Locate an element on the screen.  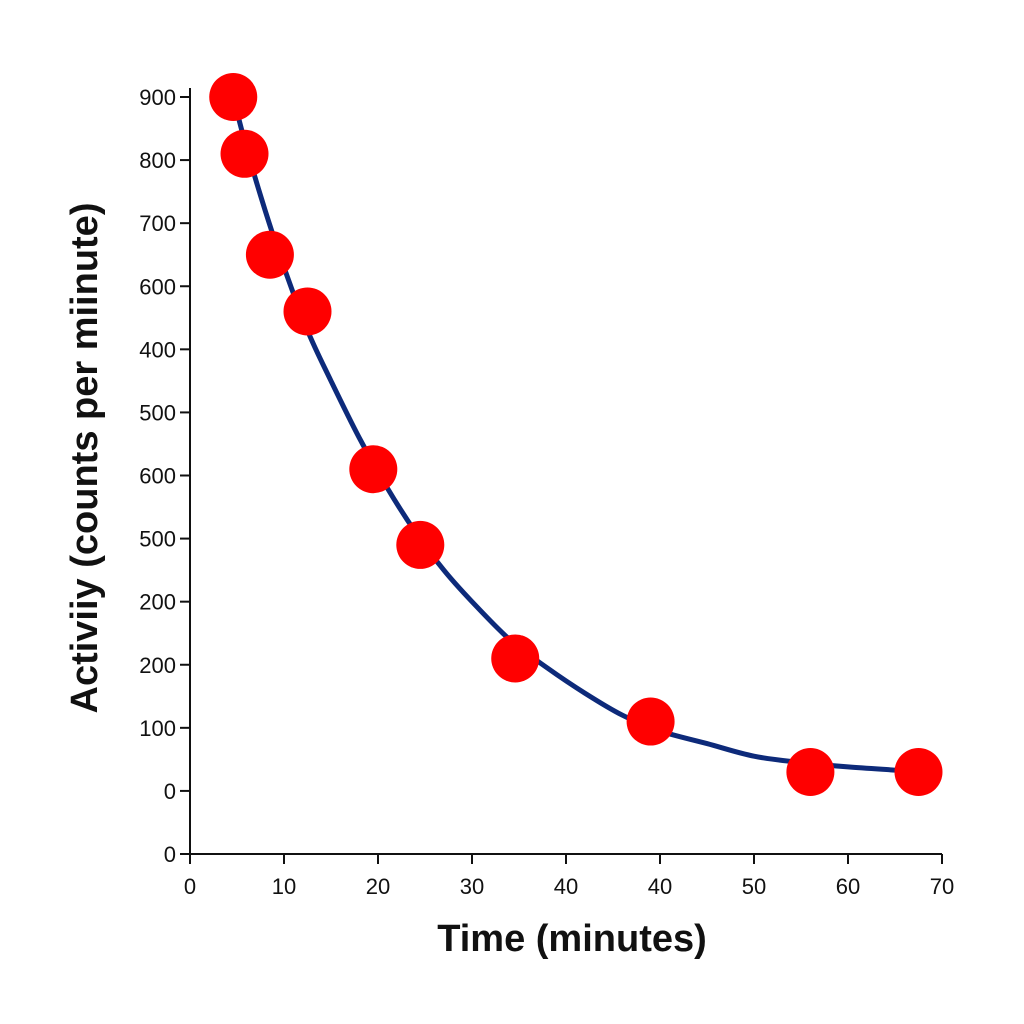
x-tick-label: 50 is located at coordinates (754, 886).